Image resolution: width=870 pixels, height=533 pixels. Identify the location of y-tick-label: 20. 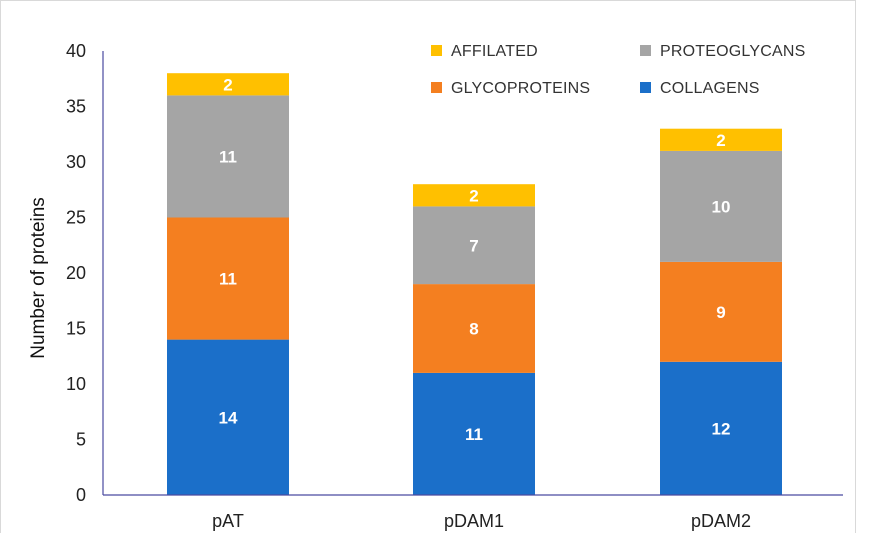
(76, 273).